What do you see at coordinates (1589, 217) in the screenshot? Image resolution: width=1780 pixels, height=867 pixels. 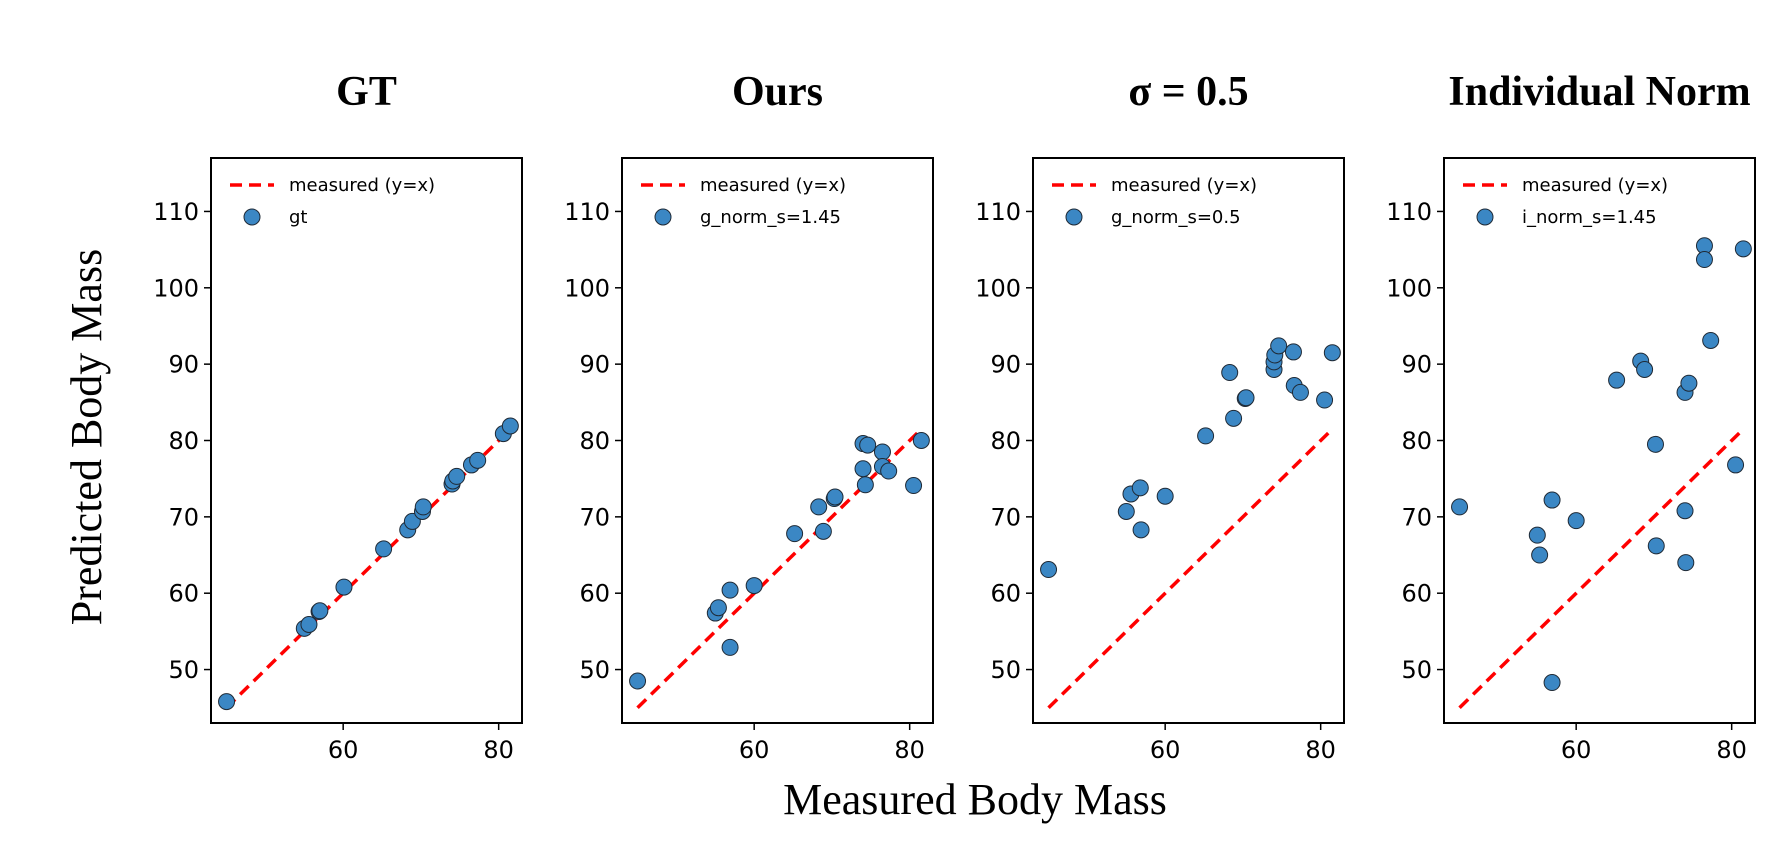 I see `legend-label-series: i_norm_s=1.45` at bounding box center [1589, 217].